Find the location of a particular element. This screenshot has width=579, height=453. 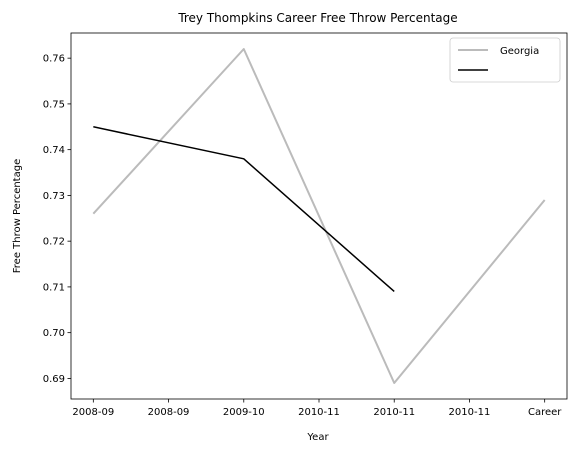

y-tick-label: 0.76 is located at coordinates (54, 59).